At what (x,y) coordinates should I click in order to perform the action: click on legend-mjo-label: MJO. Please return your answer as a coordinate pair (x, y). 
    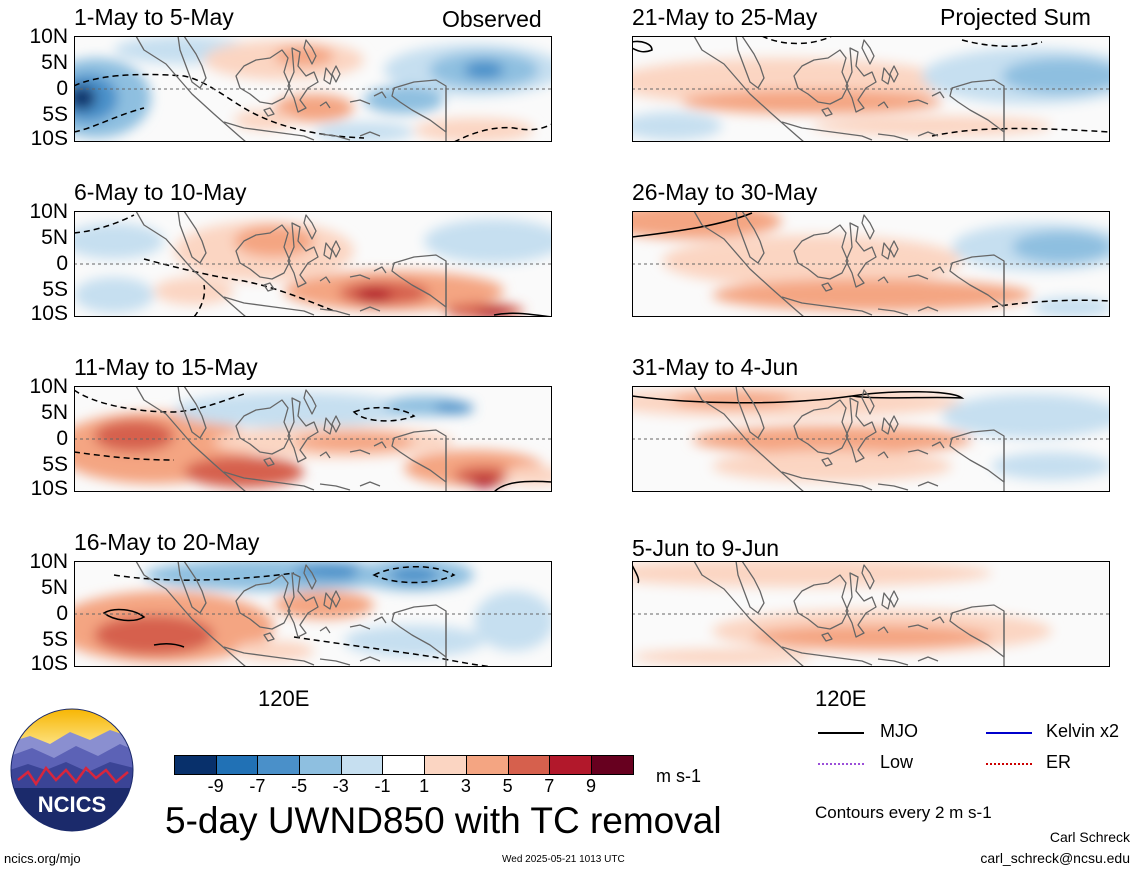
    Looking at the image, I should click on (899, 731).